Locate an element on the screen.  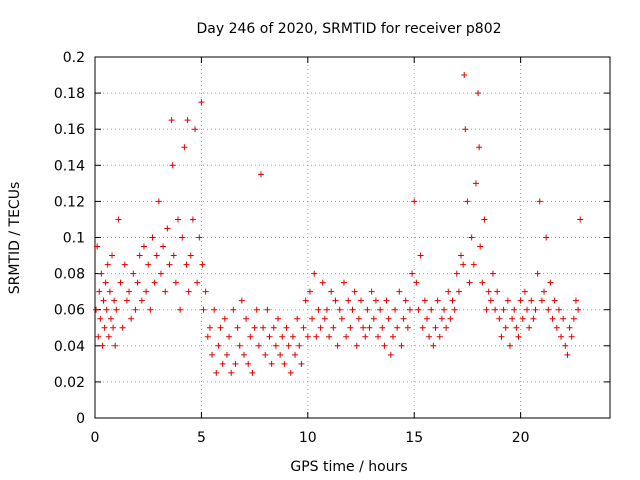
y-tick-label: 0.2 is located at coordinates (74, 58).